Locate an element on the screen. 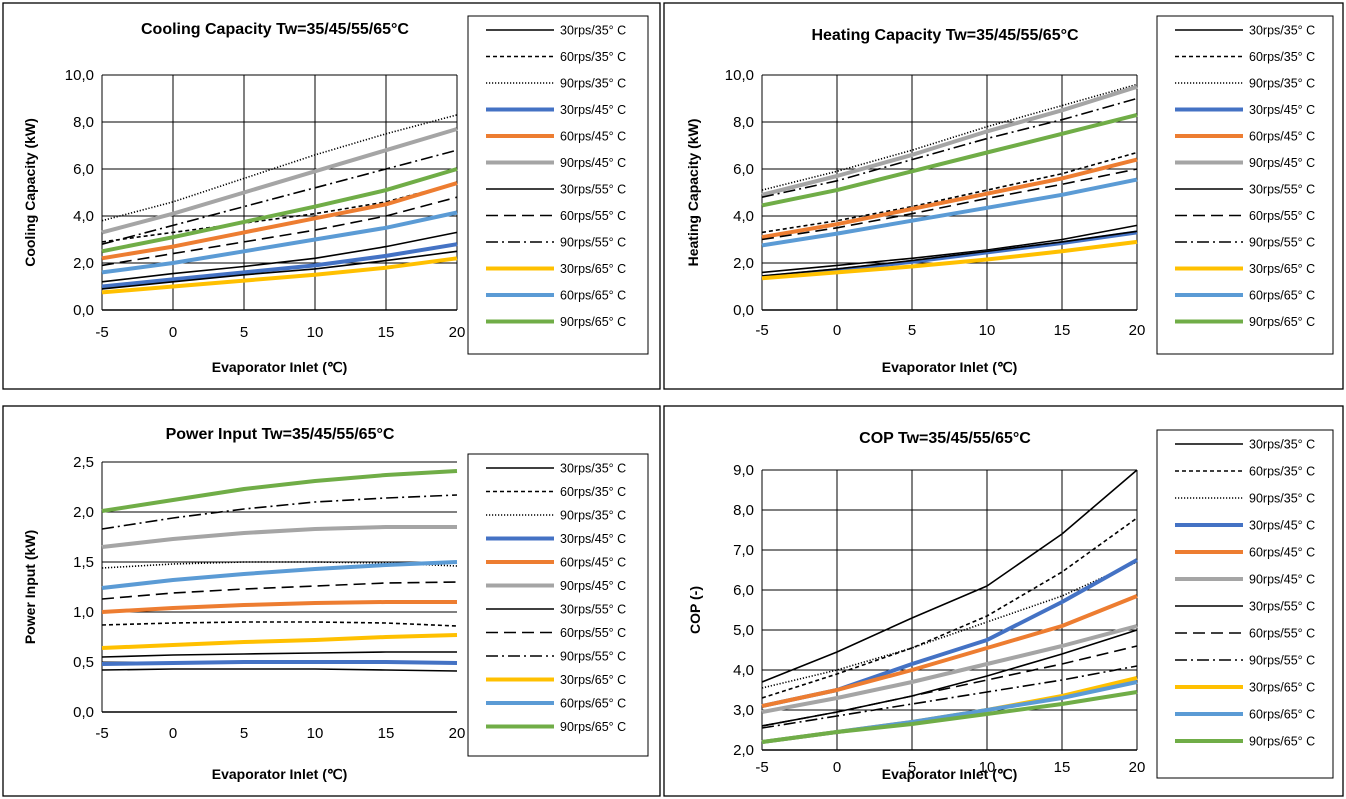 This screenshot has width=1346, height=799. y-tick-label: 7,0 is located at coordinates (743, 550).